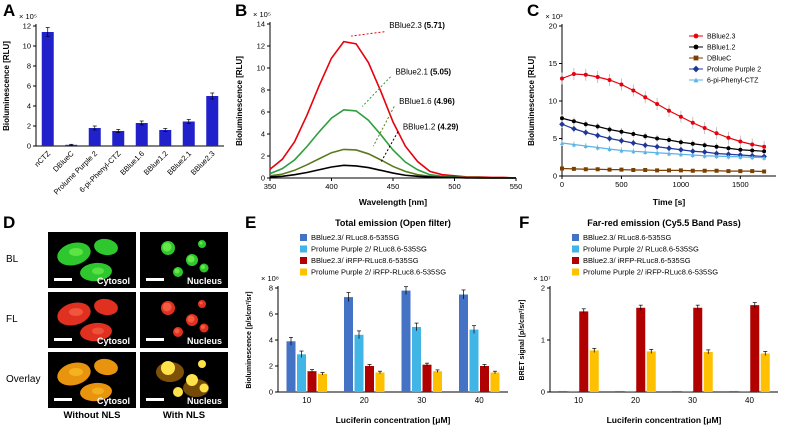  I want to click on chart-title: Far-red emission (Cy5.5 Band Pass), so click(664, 223).